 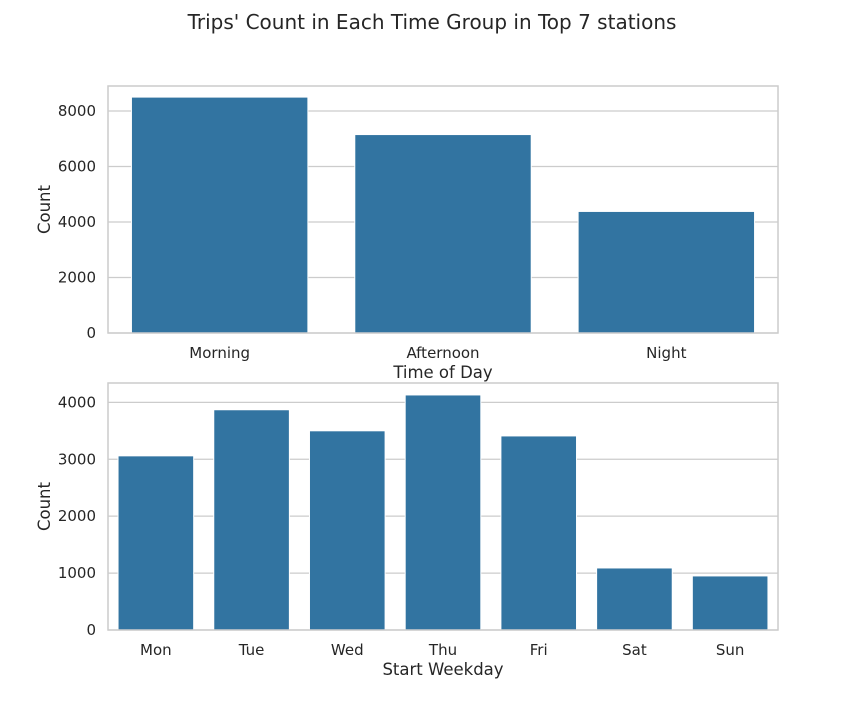 What do you see at coordinates (634, 599) in the screenshot?
I see `bar-sat` at bounding box center [634, 599].